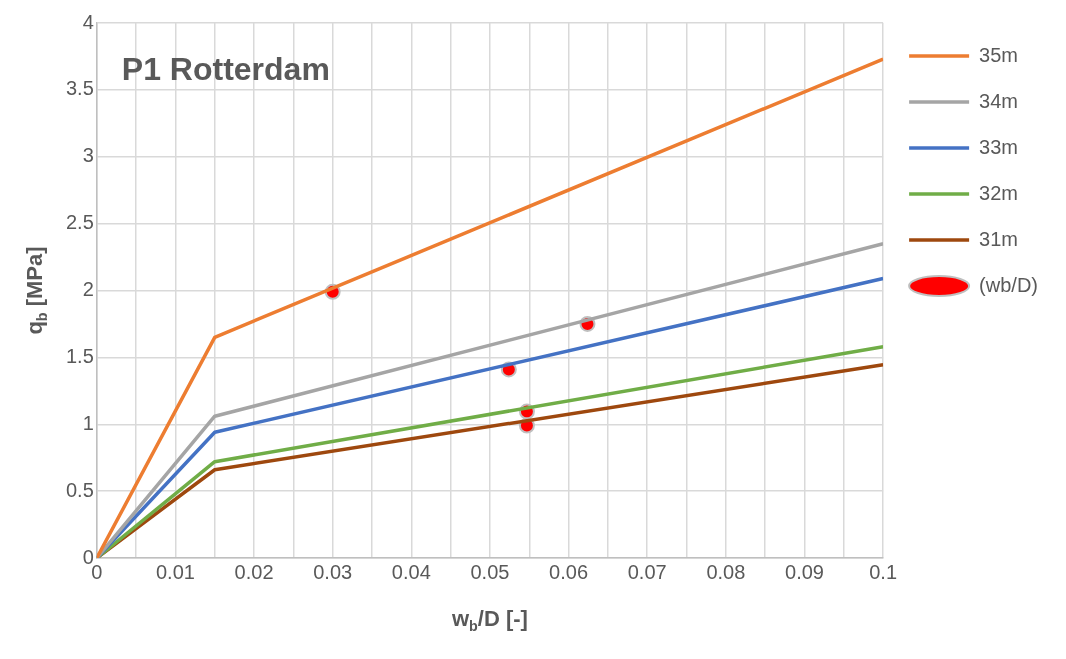  I want to click on x-tick-label: 0.01, so click(175, 571).